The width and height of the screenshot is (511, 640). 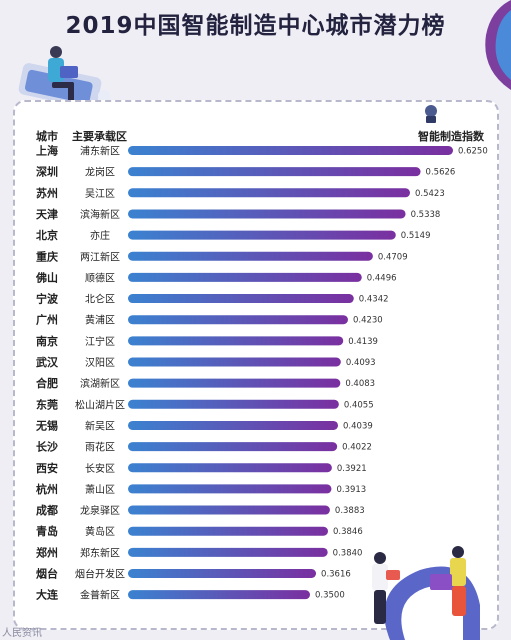 What do you see at coordinates (430, 194) in the screenshot?
I see `value-label: 0.5423` at bounding box center [430, 194].